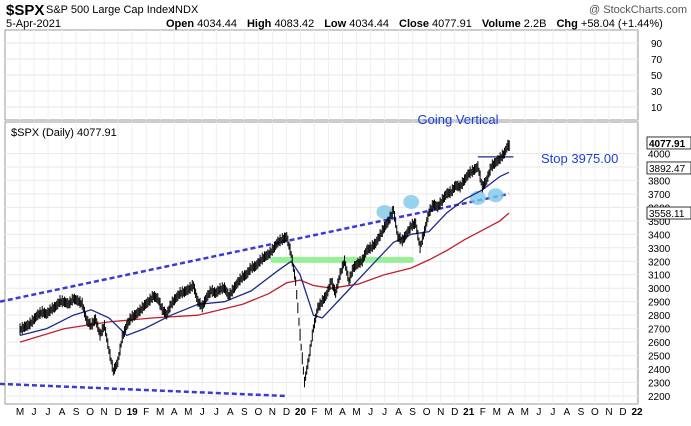 The height and width of the screenshot is (426, 691). Describe the element at coordinates (659, 181) in the screenshot. I see `y-tick-label: 3800` at that location.